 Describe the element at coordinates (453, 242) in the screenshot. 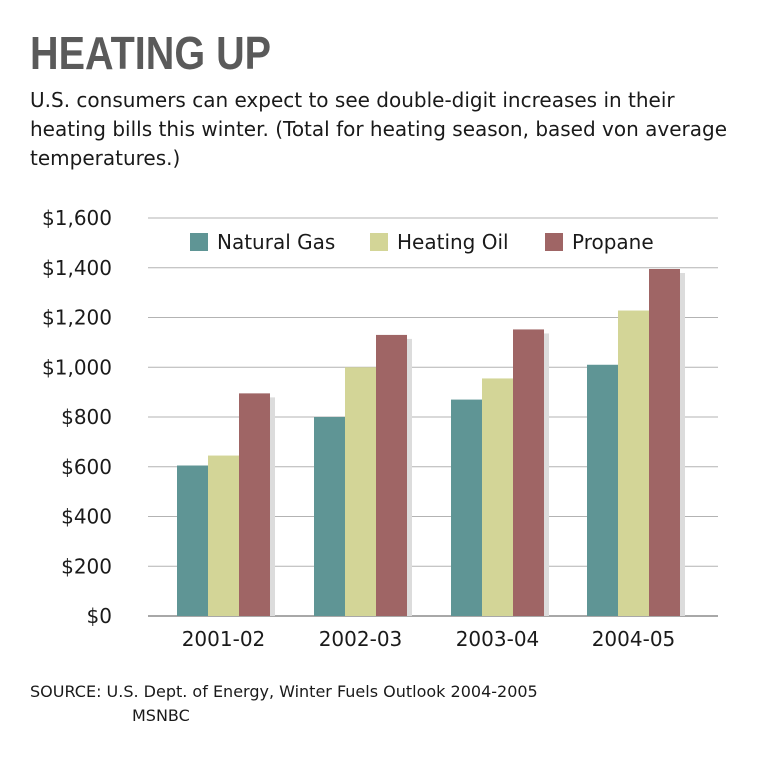

I see `legend-label: Heating Oil` at that location.